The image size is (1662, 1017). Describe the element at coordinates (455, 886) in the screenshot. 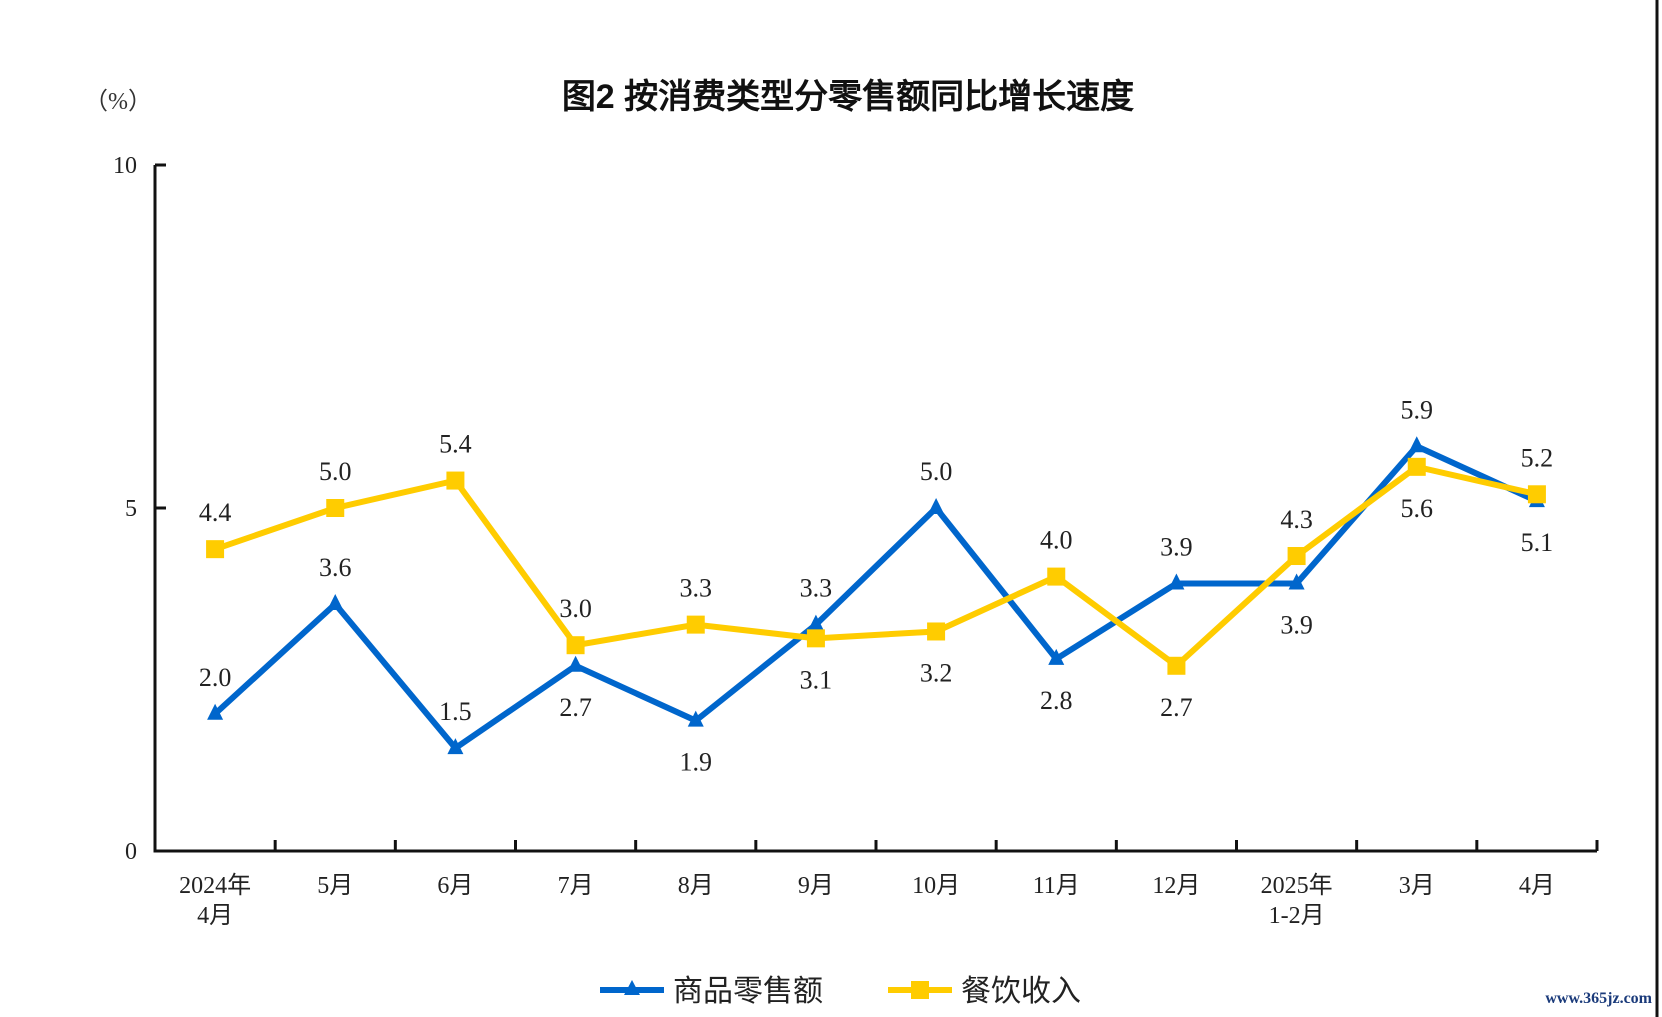

I see `x-tick-label: 6月` at that location.